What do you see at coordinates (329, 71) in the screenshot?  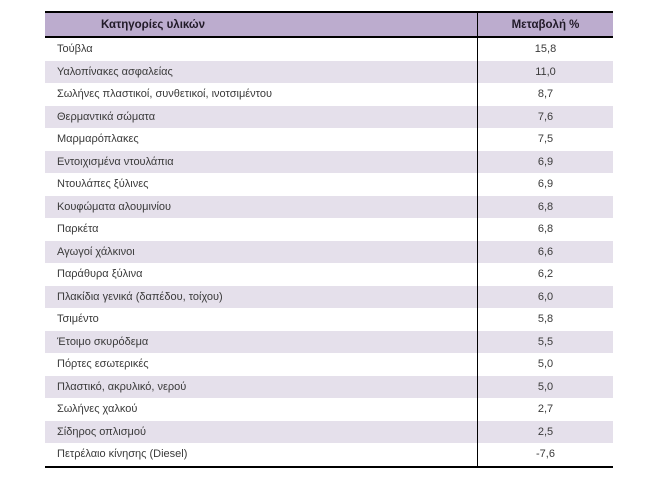 I see `table-row: Υαλοπίνακες ασφαλείας 11,0` at bounding box center [329, 71].